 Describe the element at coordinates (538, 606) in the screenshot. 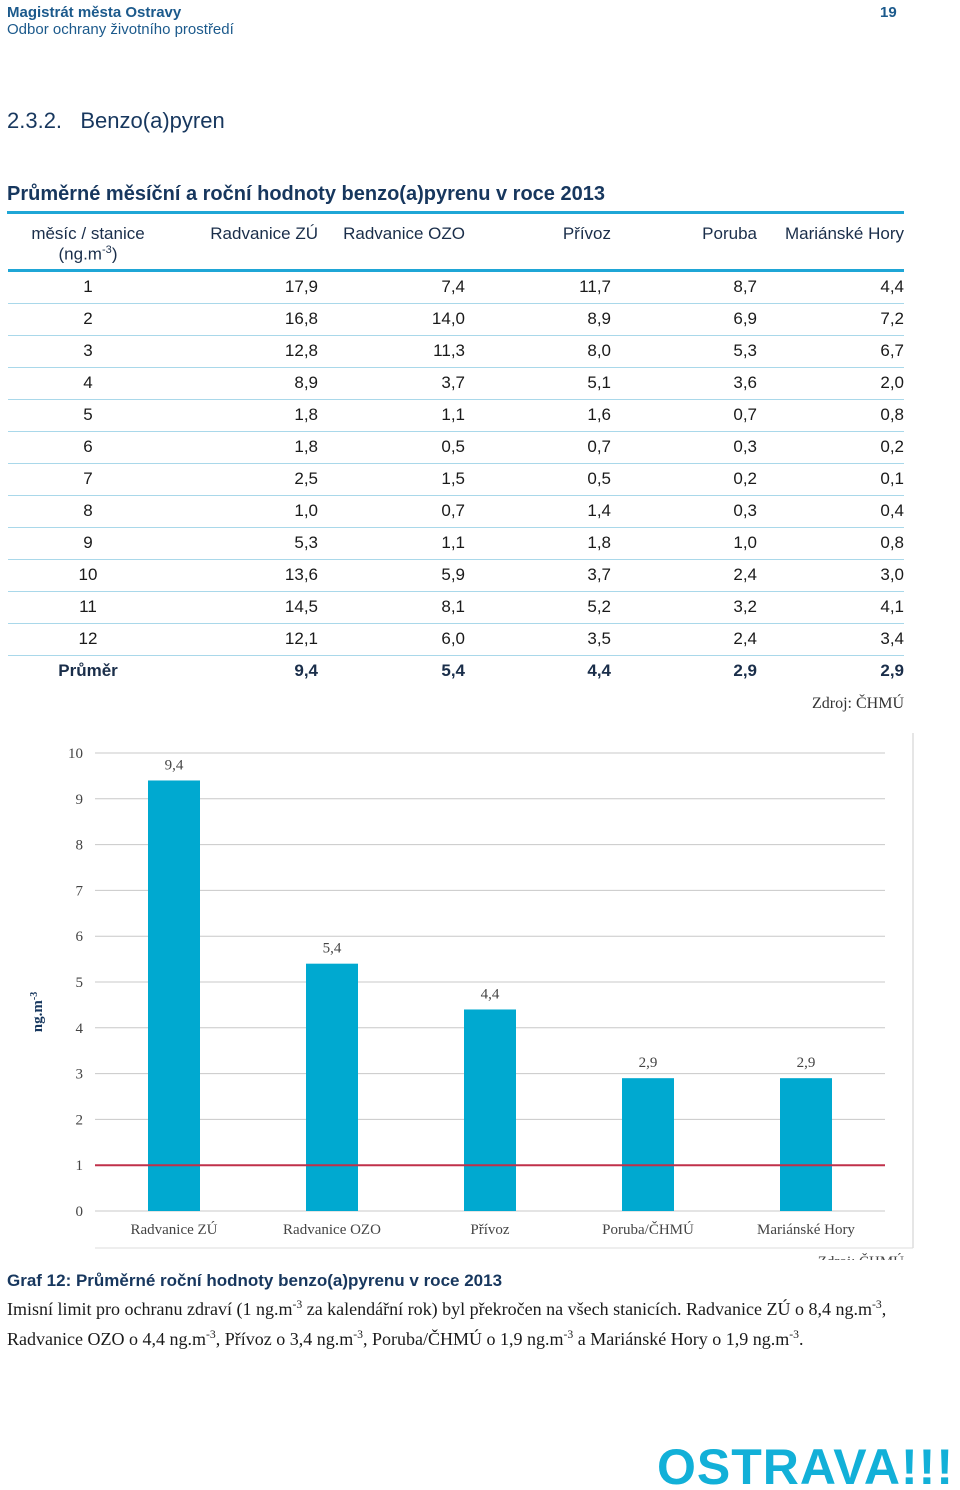

I see `cell: 5,2` at that location.